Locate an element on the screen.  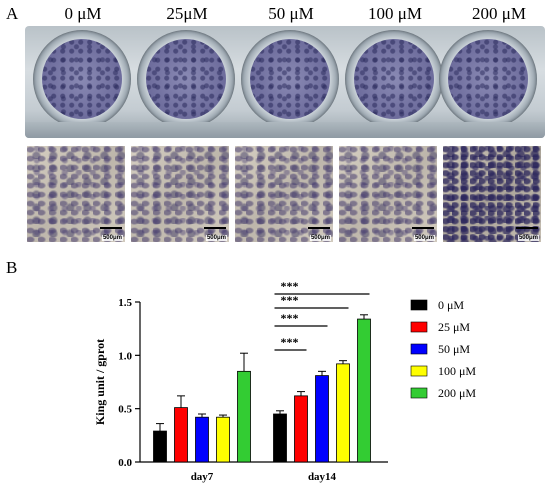
plate-edge is located at coordinates (285, 130).